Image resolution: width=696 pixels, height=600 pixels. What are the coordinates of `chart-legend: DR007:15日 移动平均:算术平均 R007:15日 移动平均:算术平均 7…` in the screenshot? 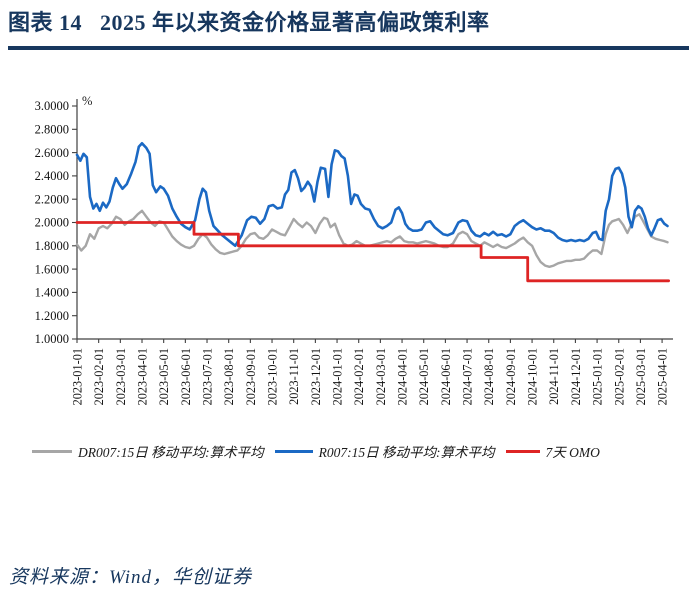 It's located at (352, 451).